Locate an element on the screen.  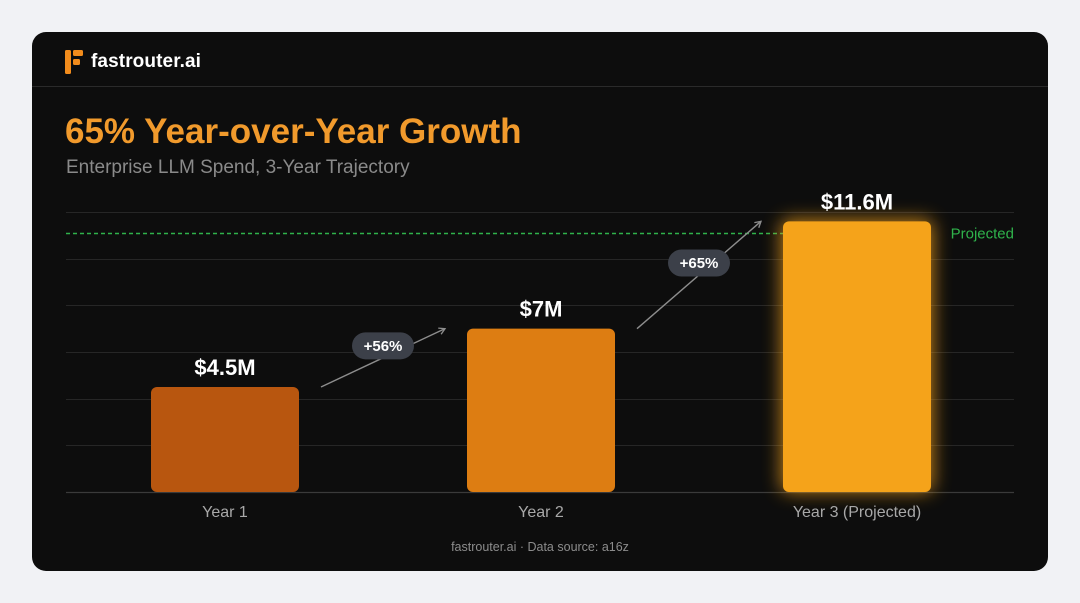
bar-value-label: $4.5M is located at coordinates (224, 367).